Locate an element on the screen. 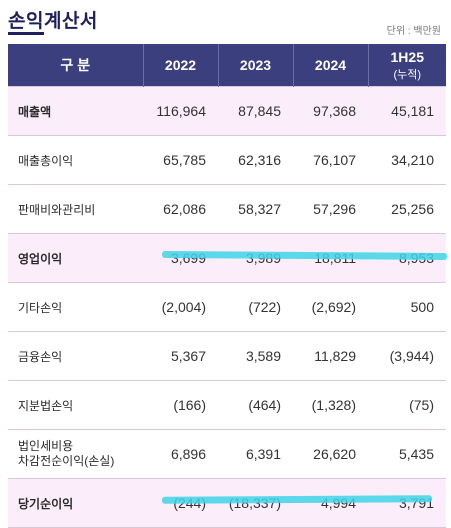 The image size is (451, 528). row-label: 판매비와관리비 is located at coordinates (75, 209).